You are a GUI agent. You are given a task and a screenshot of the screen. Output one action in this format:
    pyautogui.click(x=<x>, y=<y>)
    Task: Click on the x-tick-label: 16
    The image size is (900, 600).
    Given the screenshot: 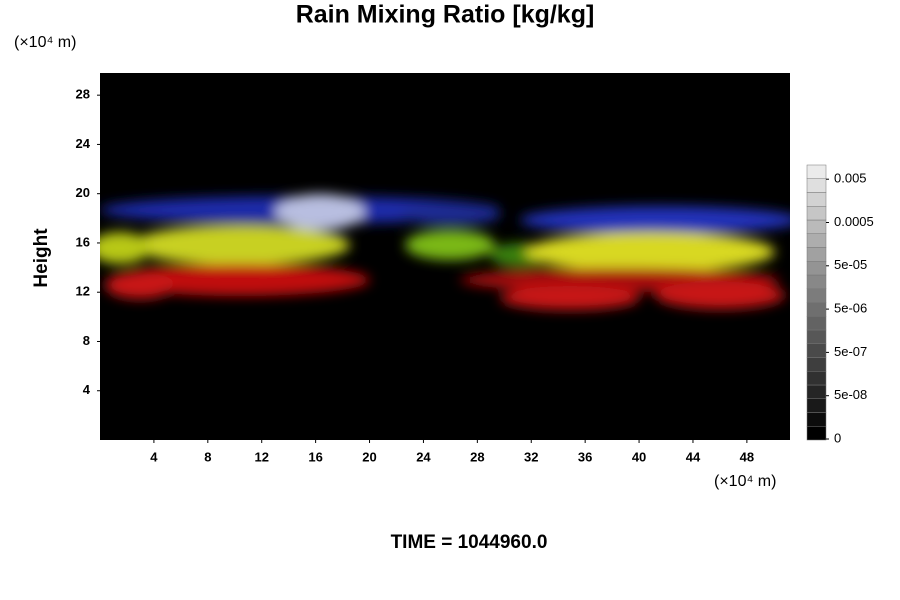 What is the action you would take?
    pyautogui.click(x=315, y=456)
    